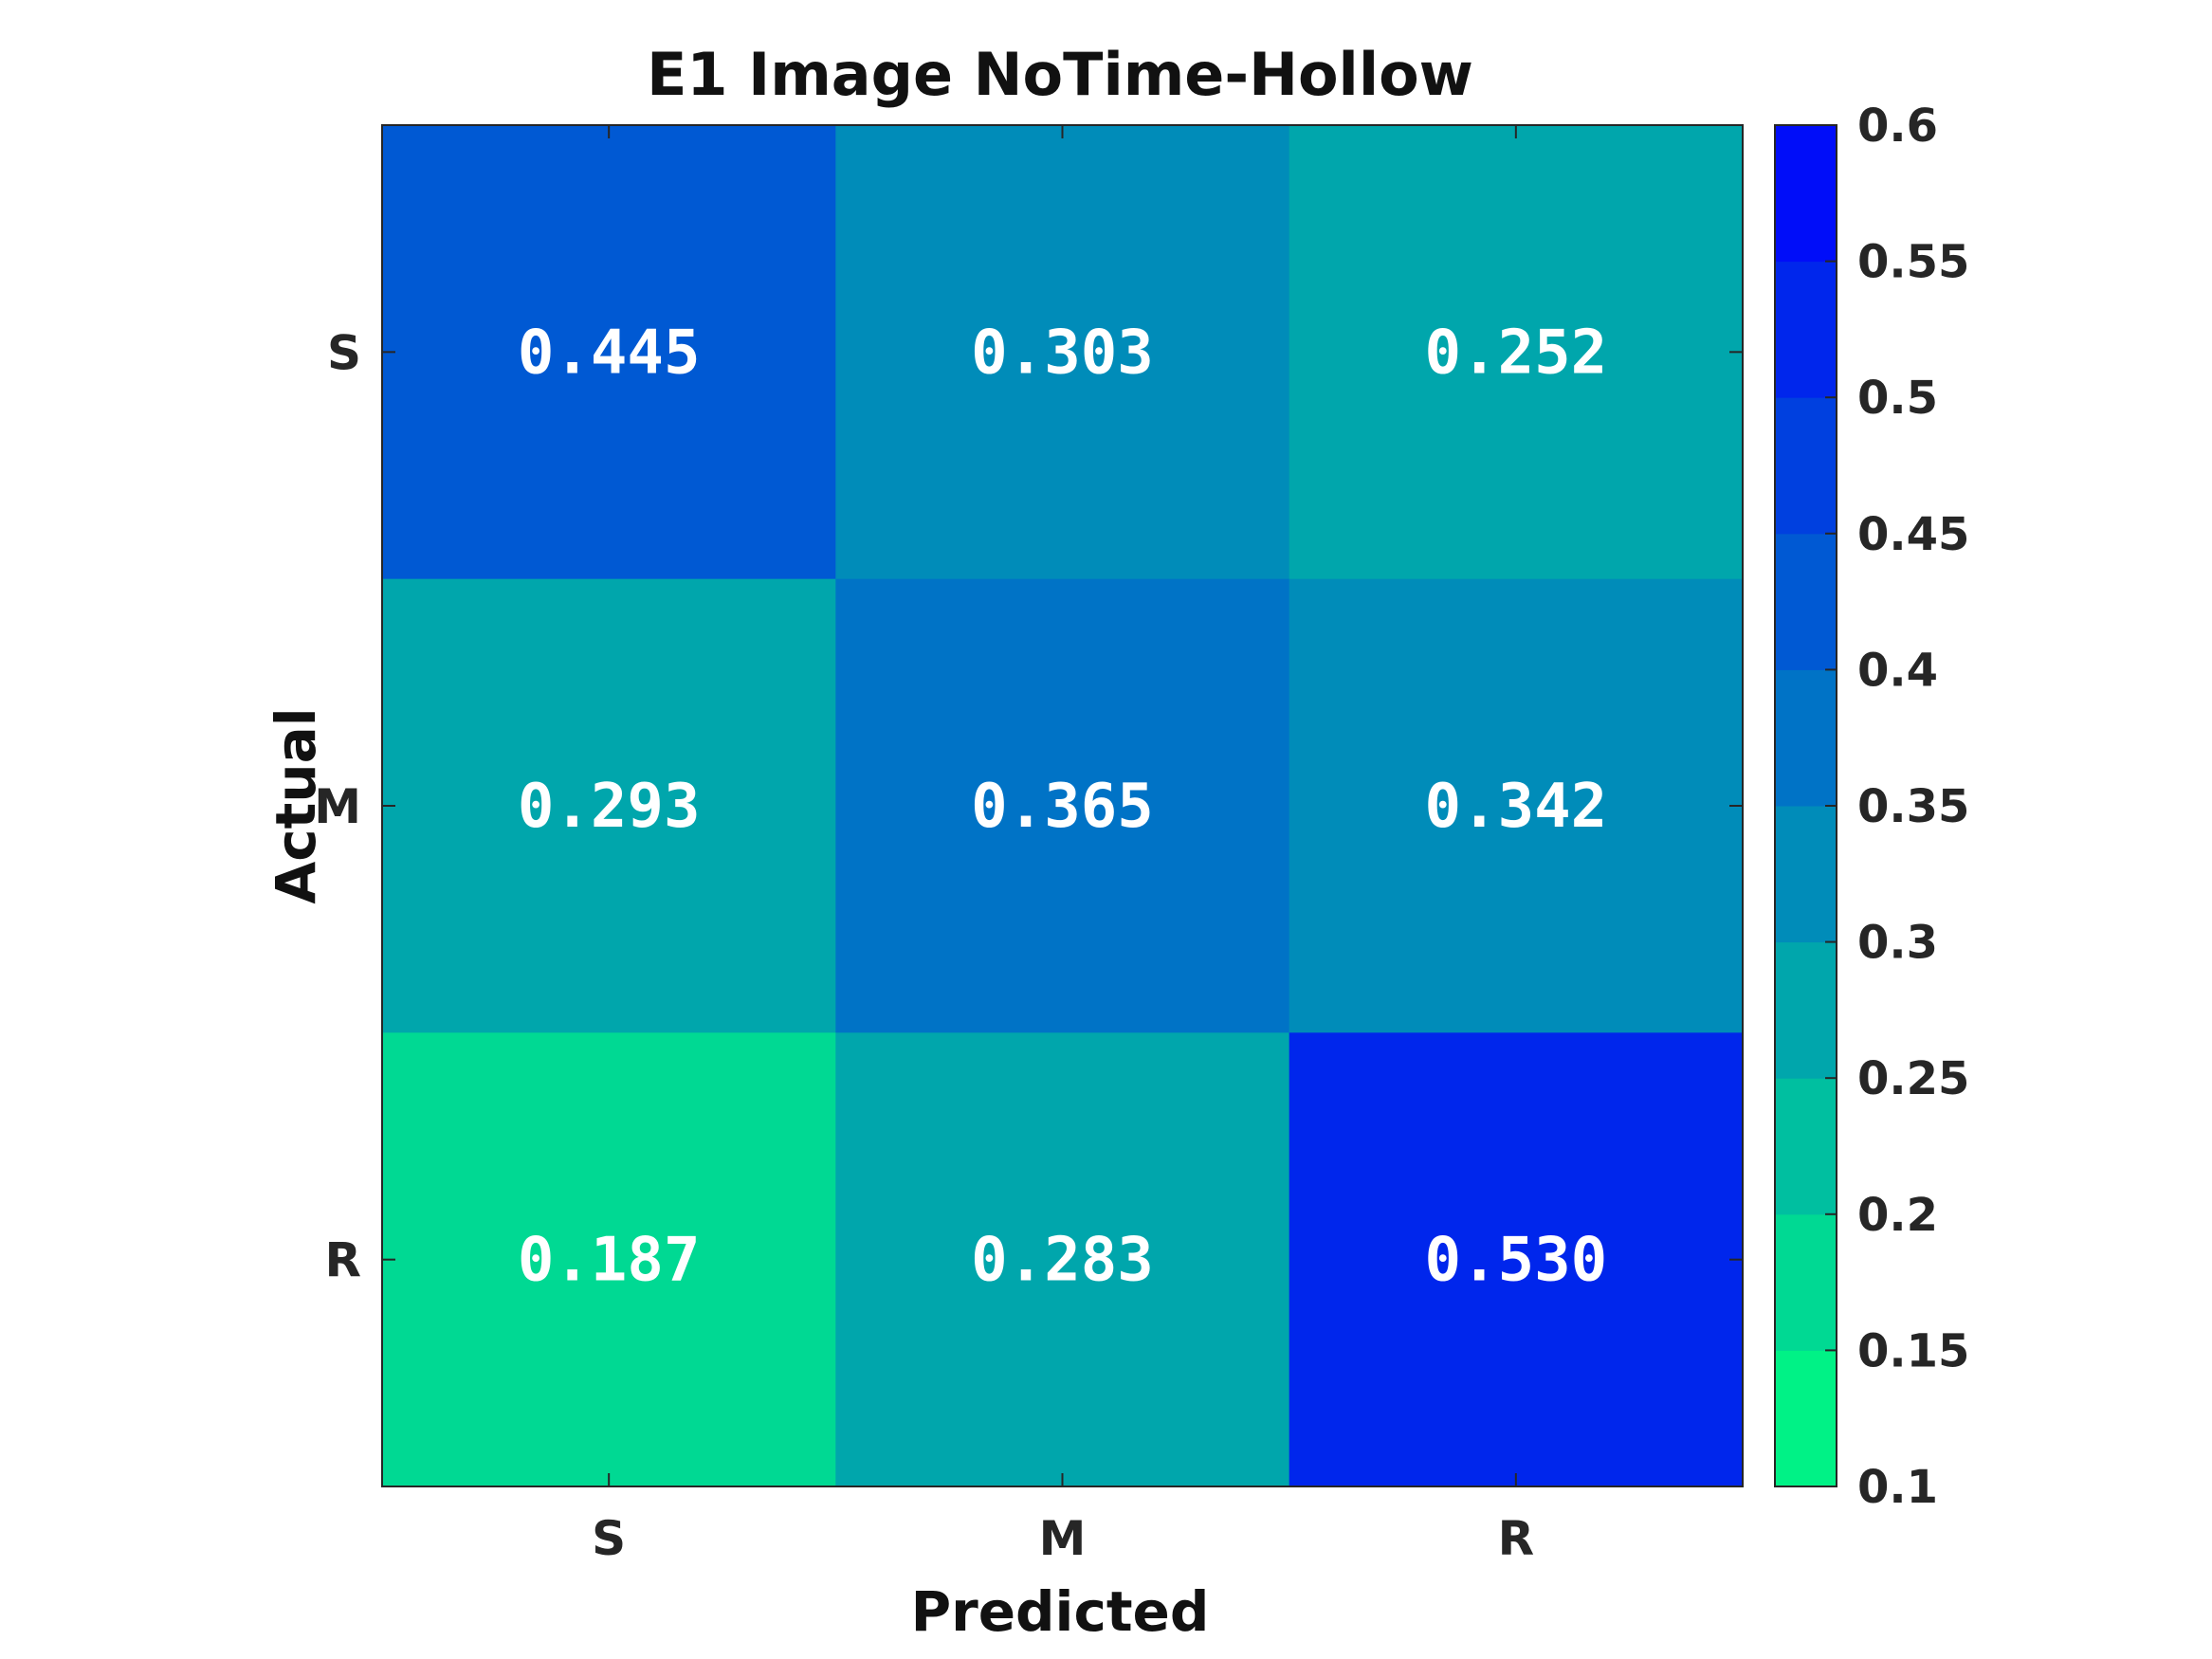 The width and height of the screenshot is (2212, 1659). What do you see at coordinates (1897, 1215) in the screenshot?
I see `colorbar-tick-label: 0.2` at bounding box center [1897, 1215].